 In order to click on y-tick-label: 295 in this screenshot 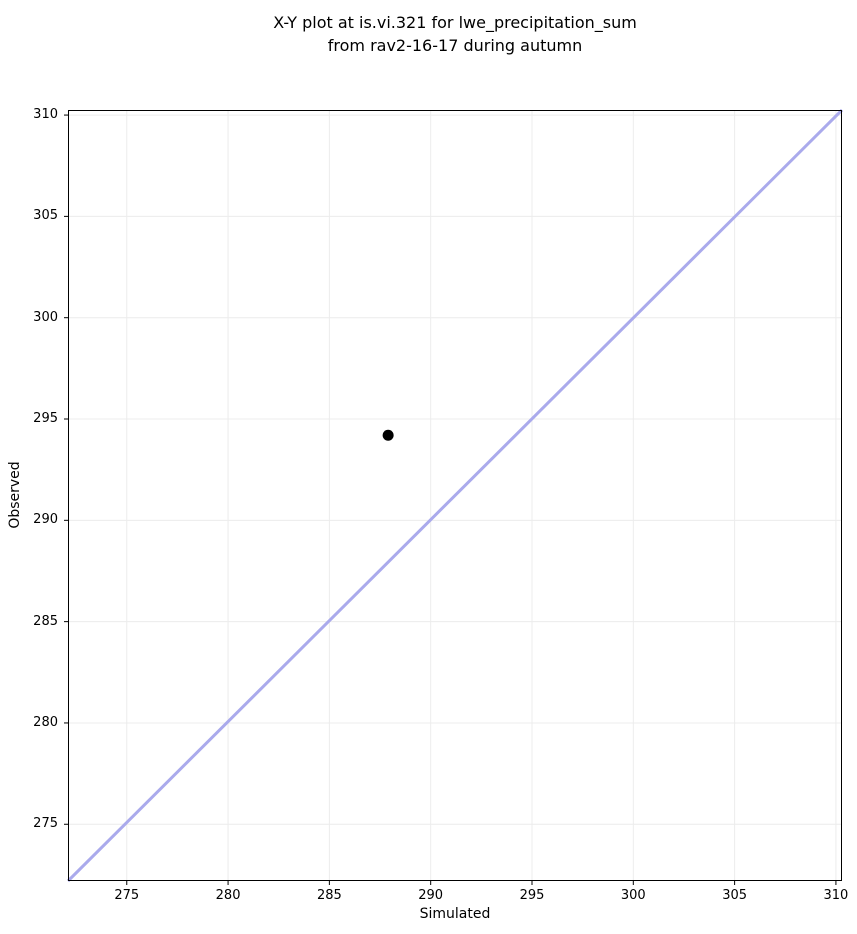, I will do `click(45, 418)`.